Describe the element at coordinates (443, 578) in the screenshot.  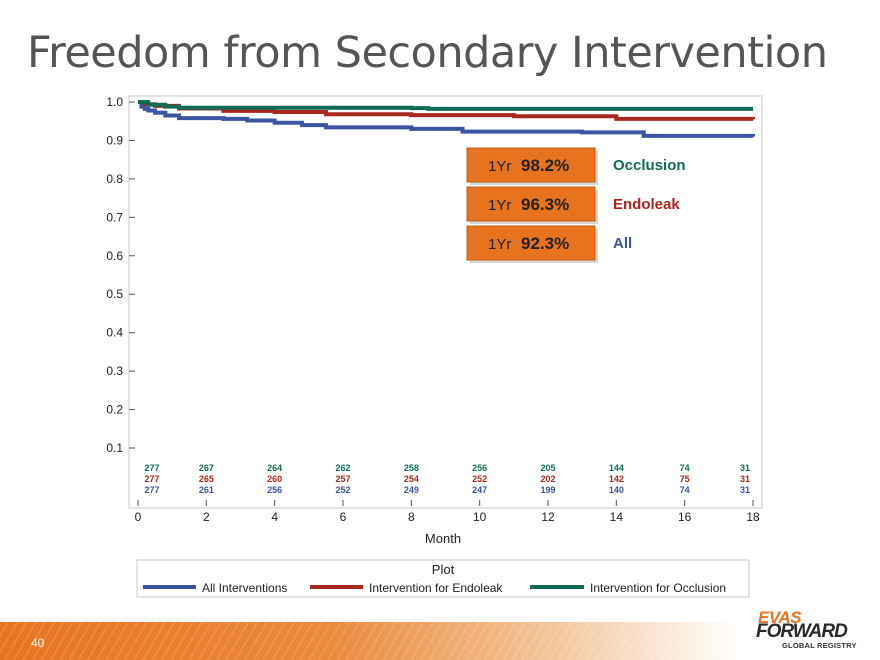
I see `legend-box` at that location.